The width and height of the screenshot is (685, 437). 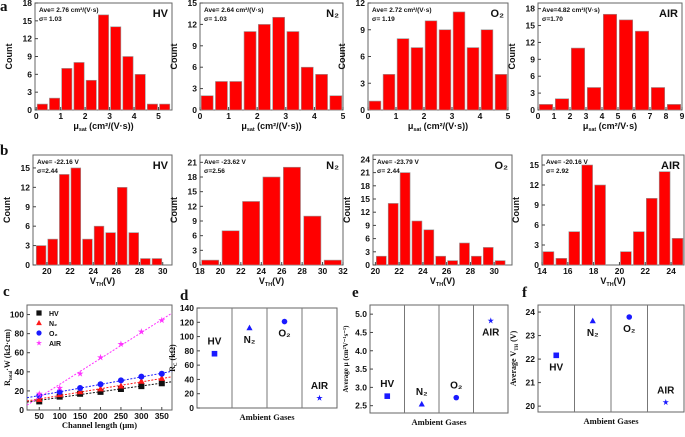 What do you see at coordinates (343, 116) in the screenshot?
I see `x-tick-label: 5` at bounding box center [343, 116].